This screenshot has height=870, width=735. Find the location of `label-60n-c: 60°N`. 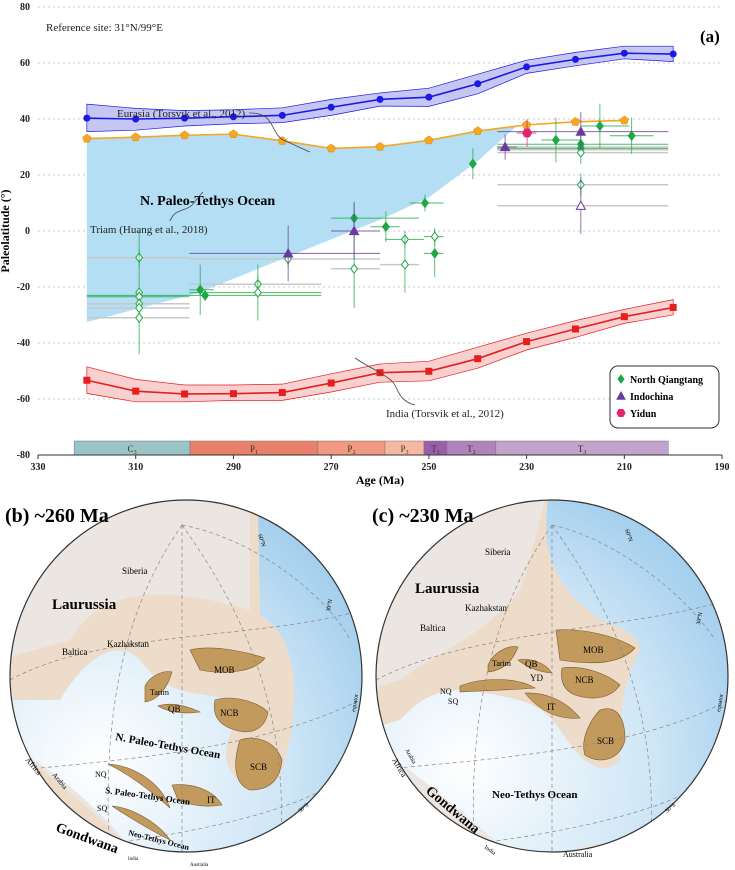

label-60n-c: 60°N is located at coordinates (628, 535).